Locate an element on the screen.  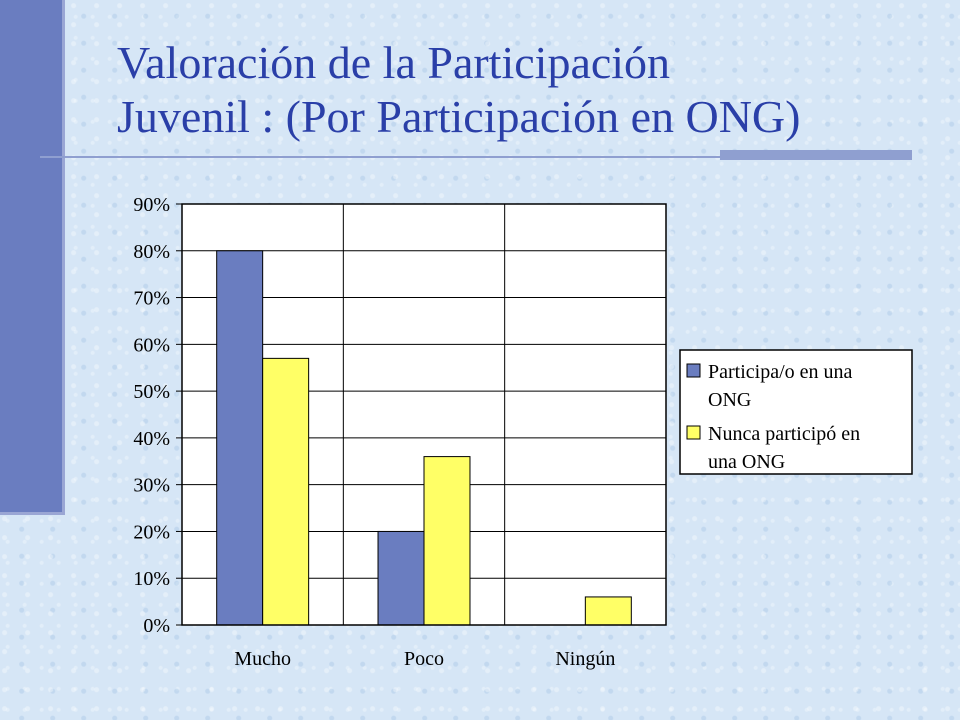
legend-box is located at coordinates (796, 412).